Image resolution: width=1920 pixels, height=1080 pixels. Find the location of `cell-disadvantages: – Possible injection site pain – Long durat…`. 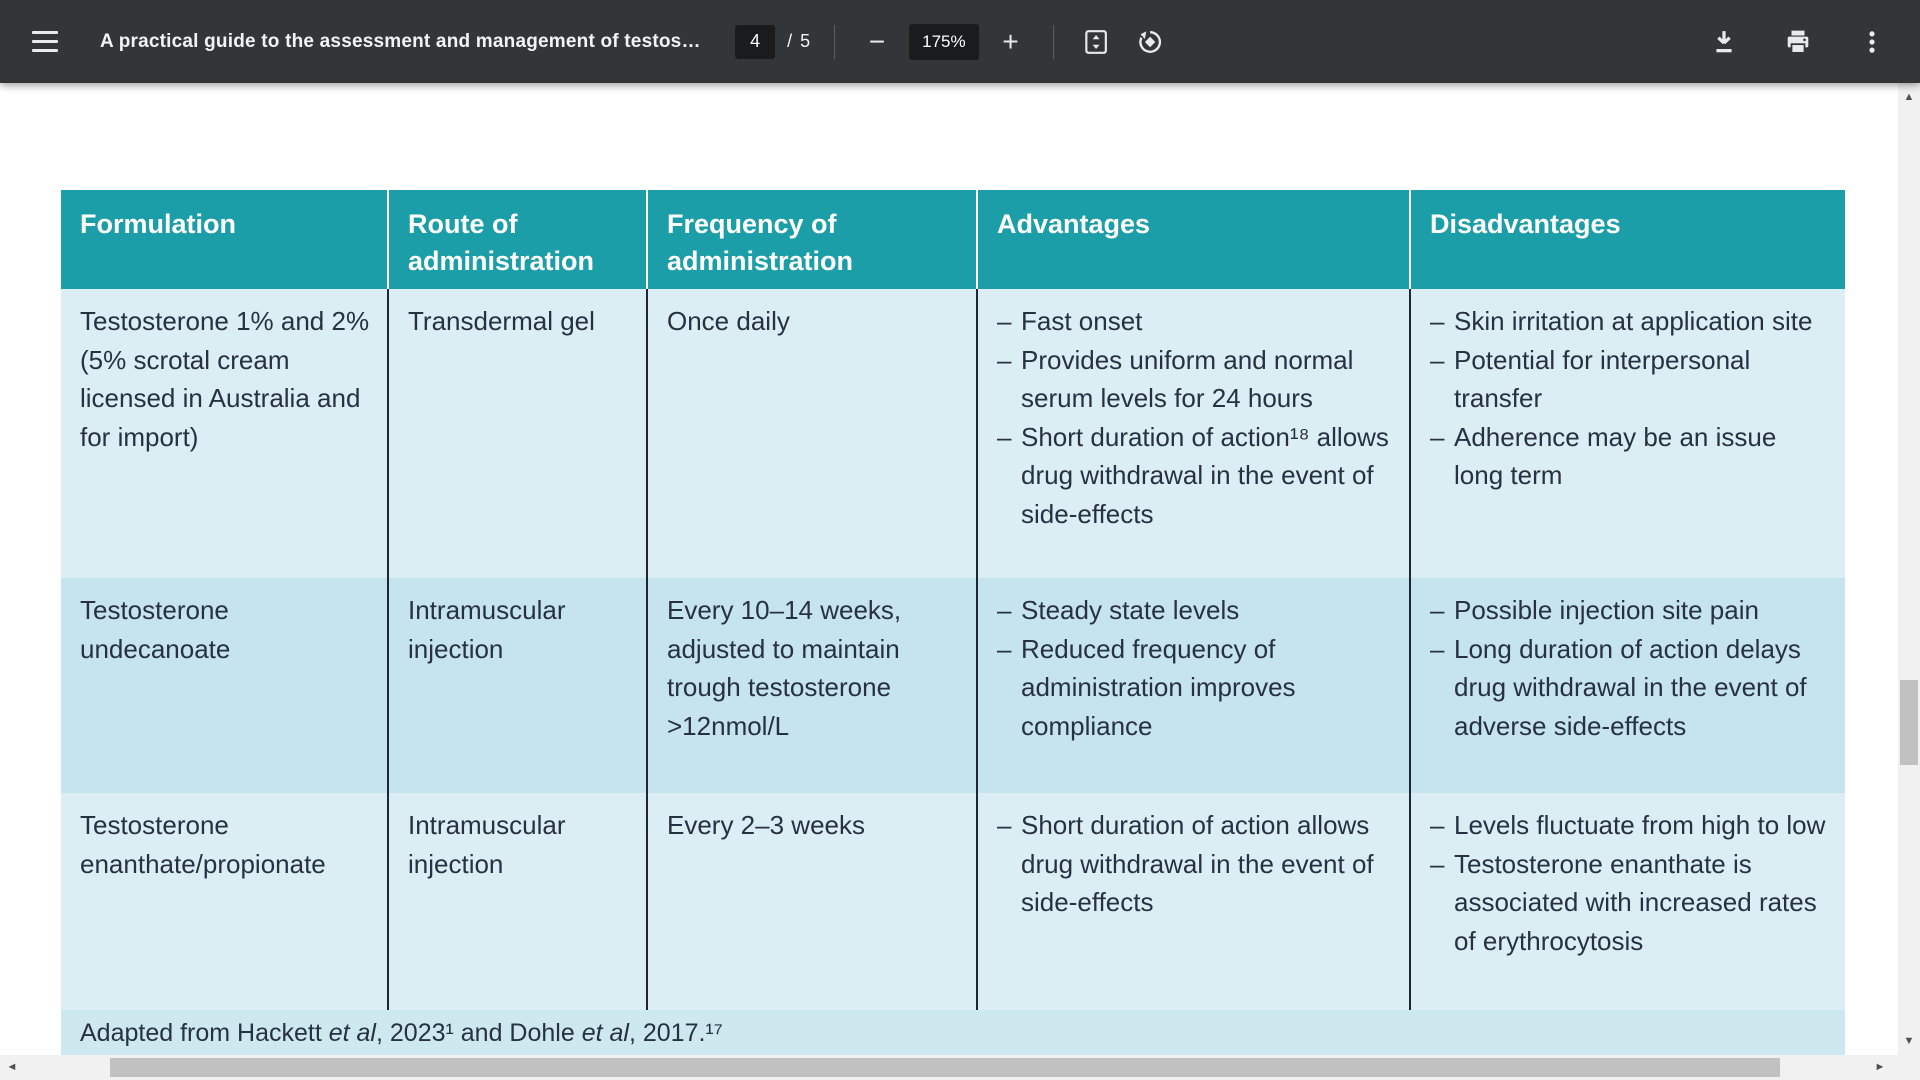

cell-disadvantages: – Possible injection site pain – Long durat… is located at coordinates (1628, 685).